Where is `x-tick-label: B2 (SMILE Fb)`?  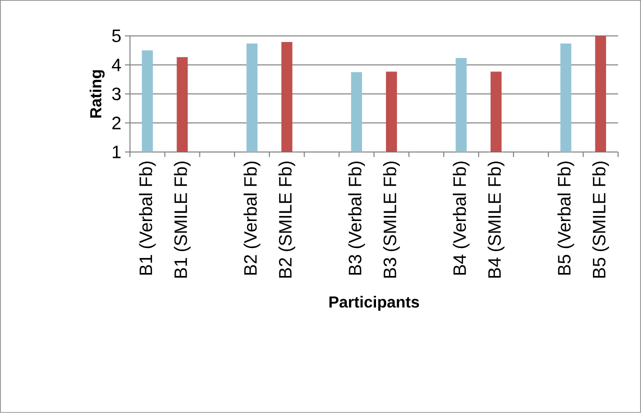
x-tick-label: B2 (SMILE Fb) is located at coordinates (287, 220).